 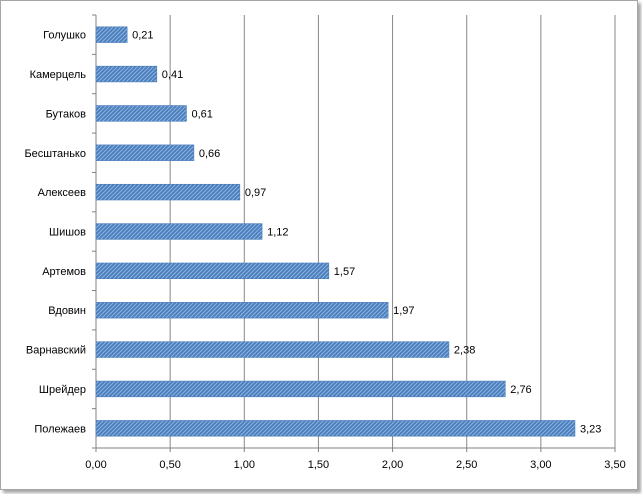 What do you see at coordinates (464, 351) in the screenshot?
I see `data-label: 2,38` at bounding box center [464, 351].